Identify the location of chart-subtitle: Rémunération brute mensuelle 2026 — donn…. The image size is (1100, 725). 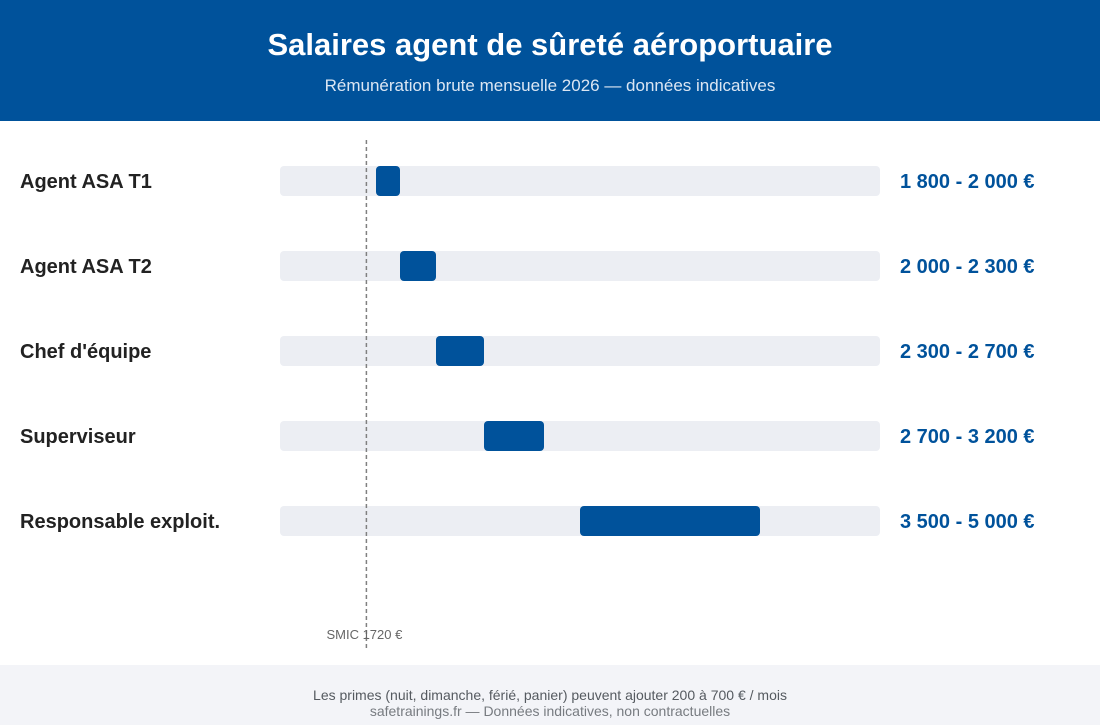
(550, 85).